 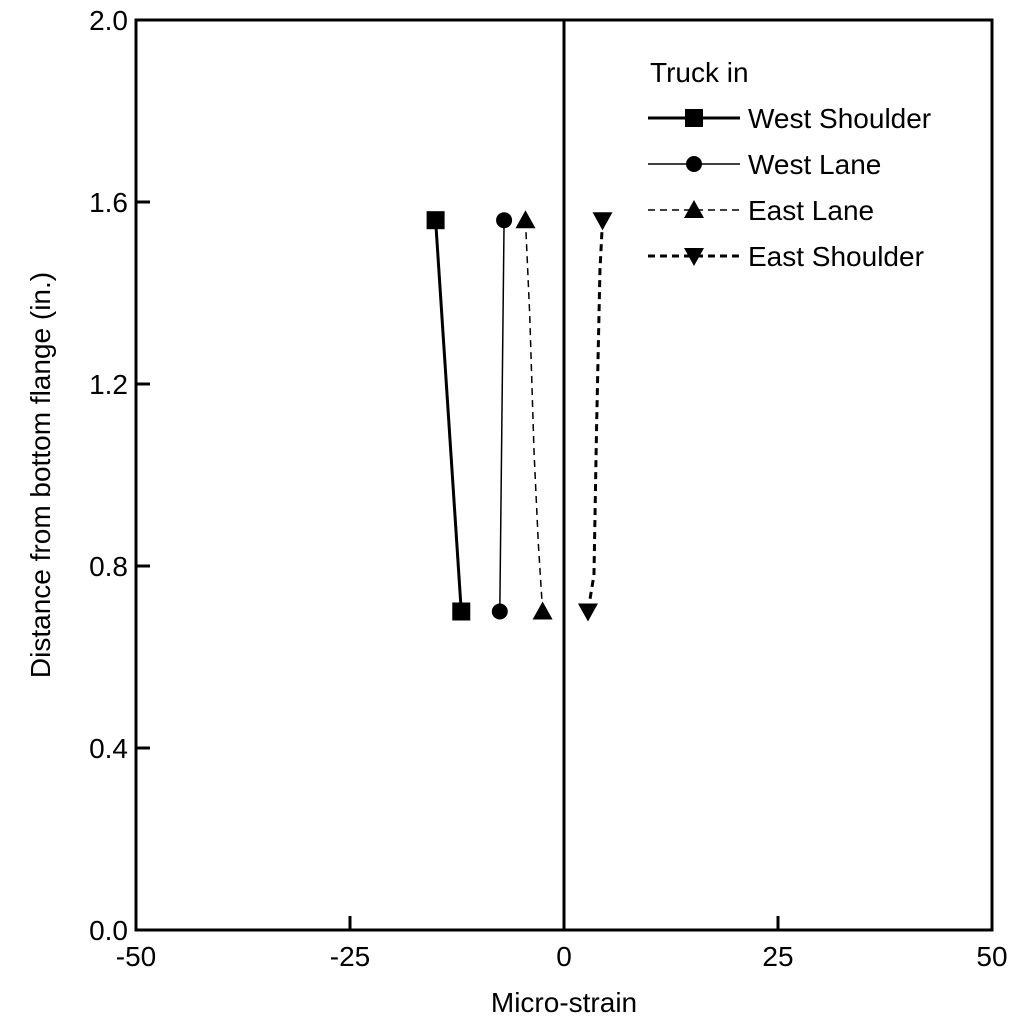 I want to click on y-tick-label: 1.6, so click(x=108, y=202).